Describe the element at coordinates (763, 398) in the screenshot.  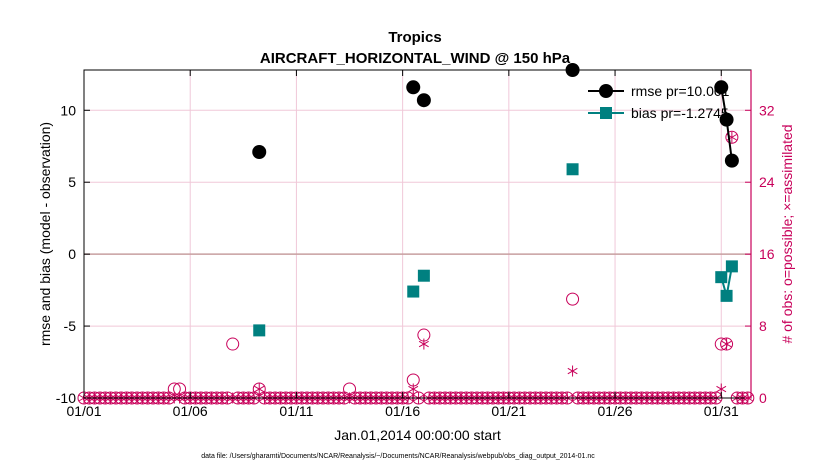
I see `y2-tick-label: 0` at that location.